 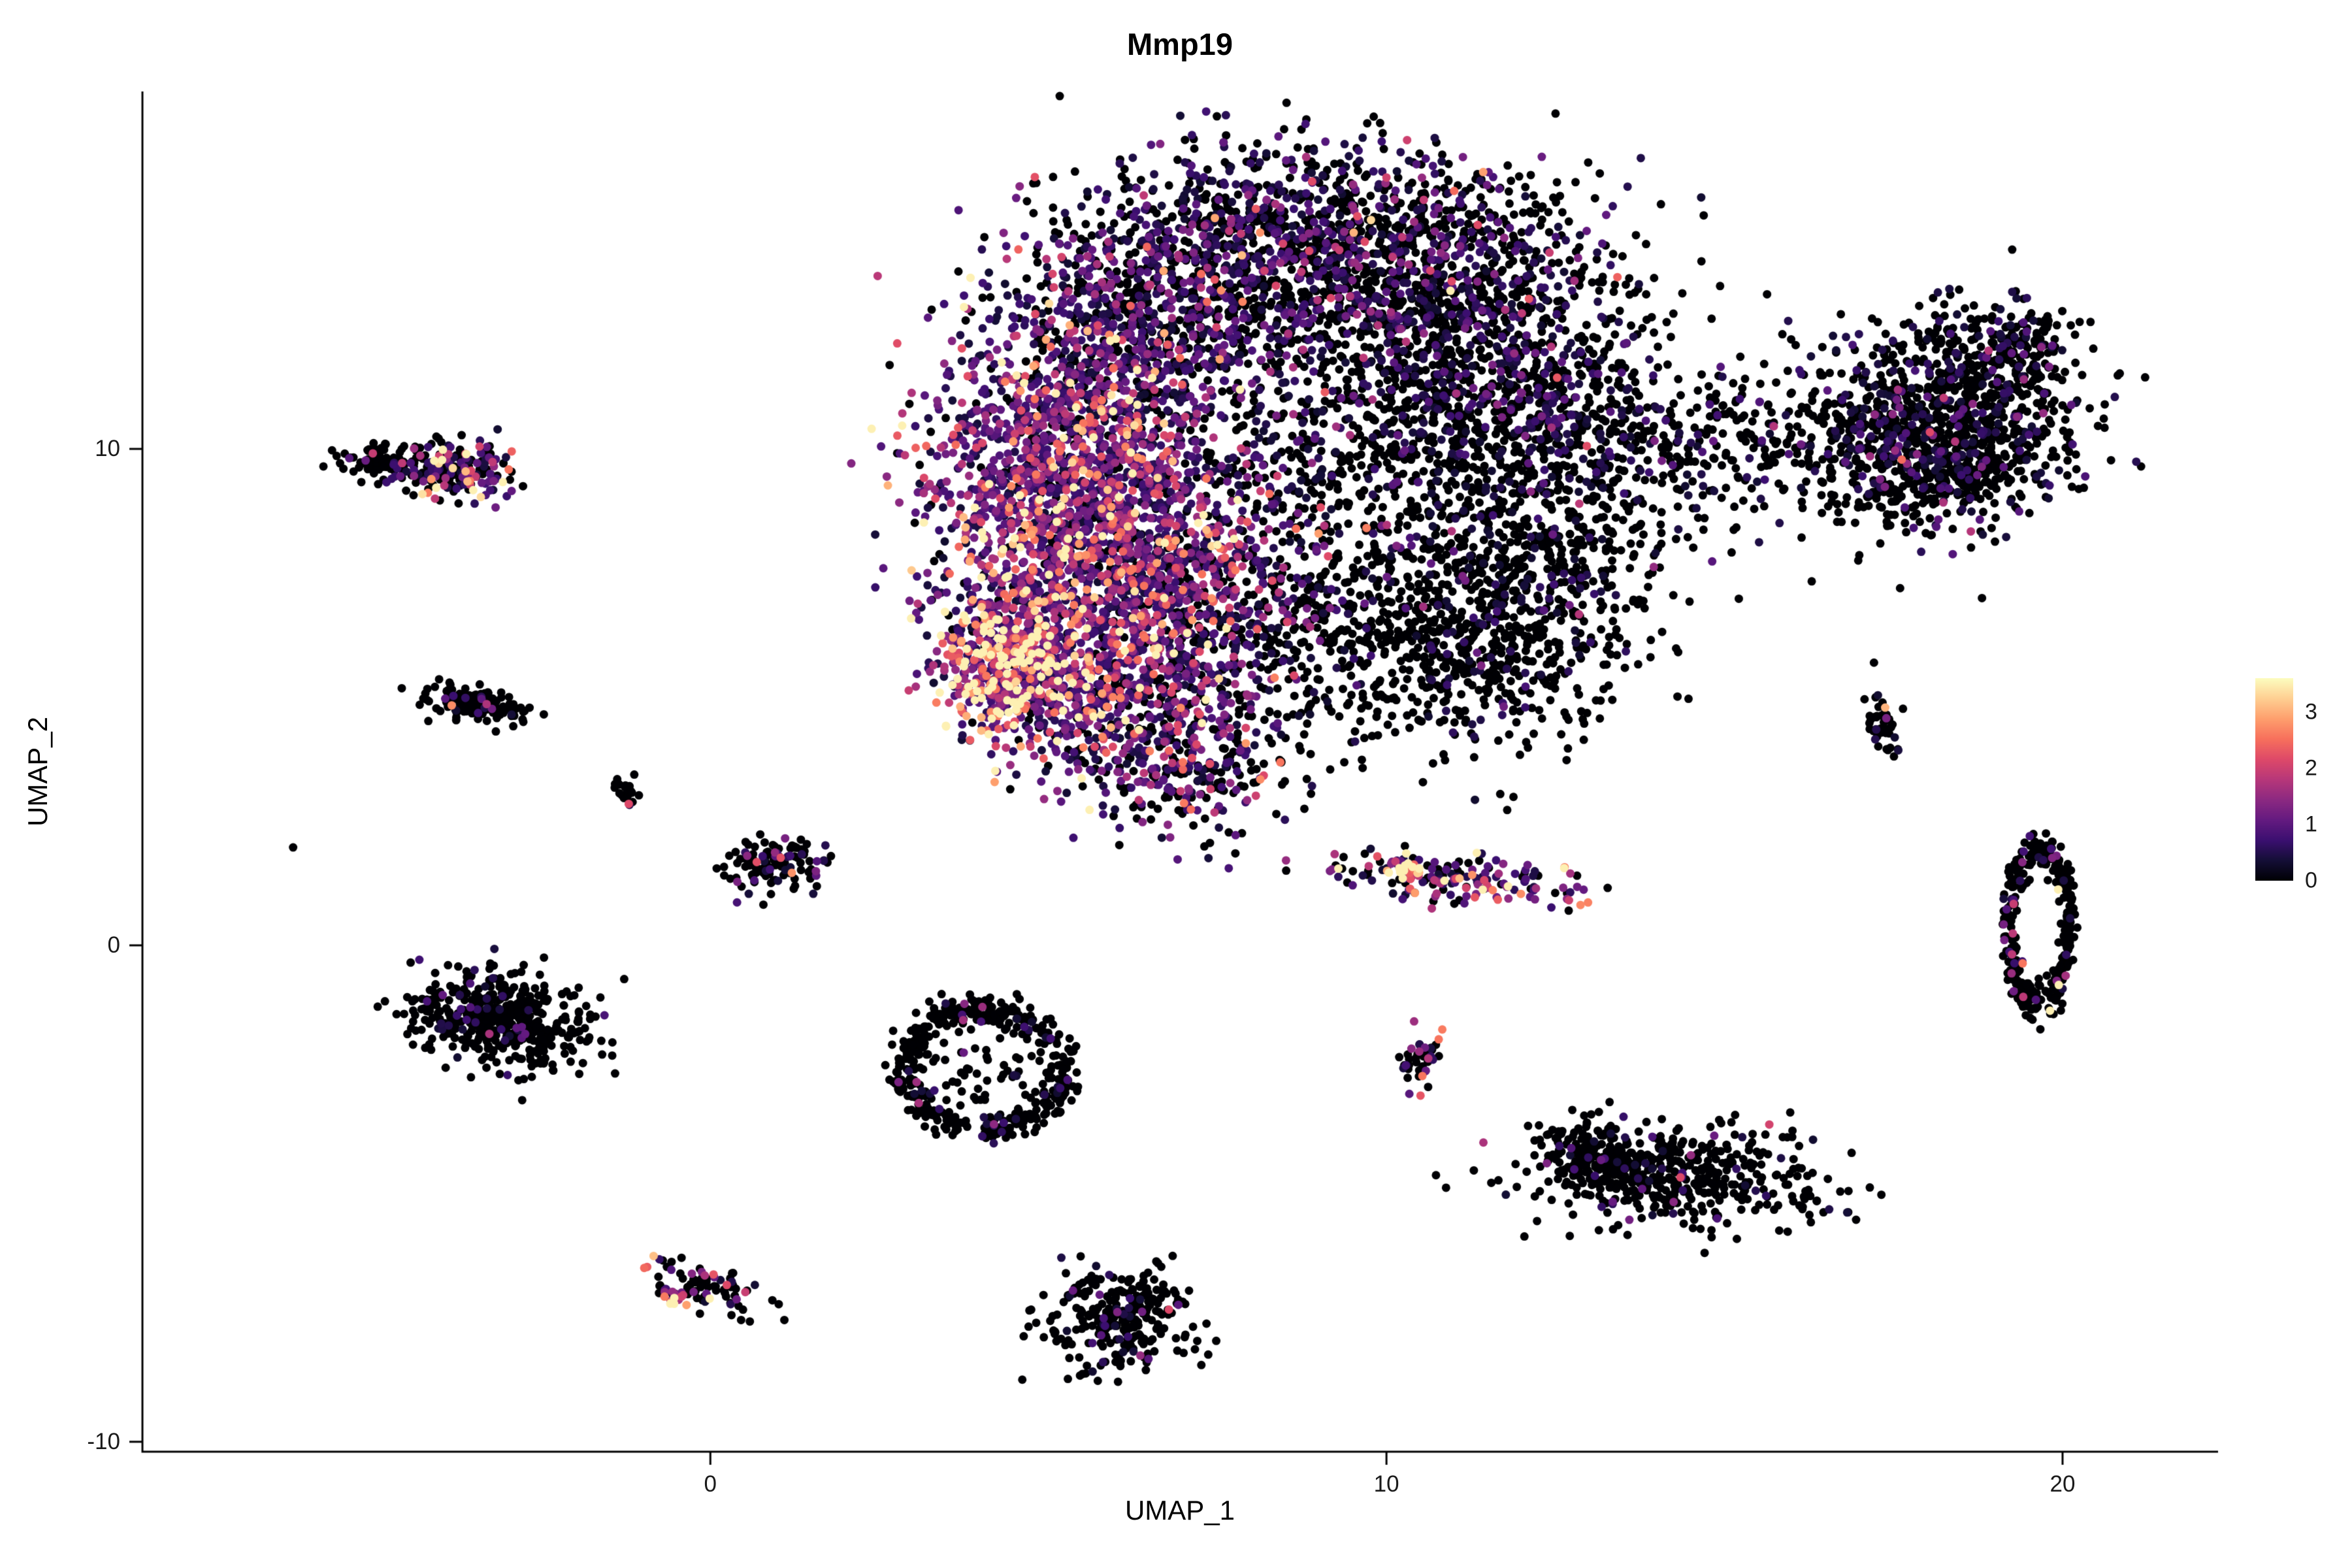 What do you see at coordinates (2311, 824) in the screenshot?
I see `colorbar-tick-label: 1` at bounding box center [2311, 824].